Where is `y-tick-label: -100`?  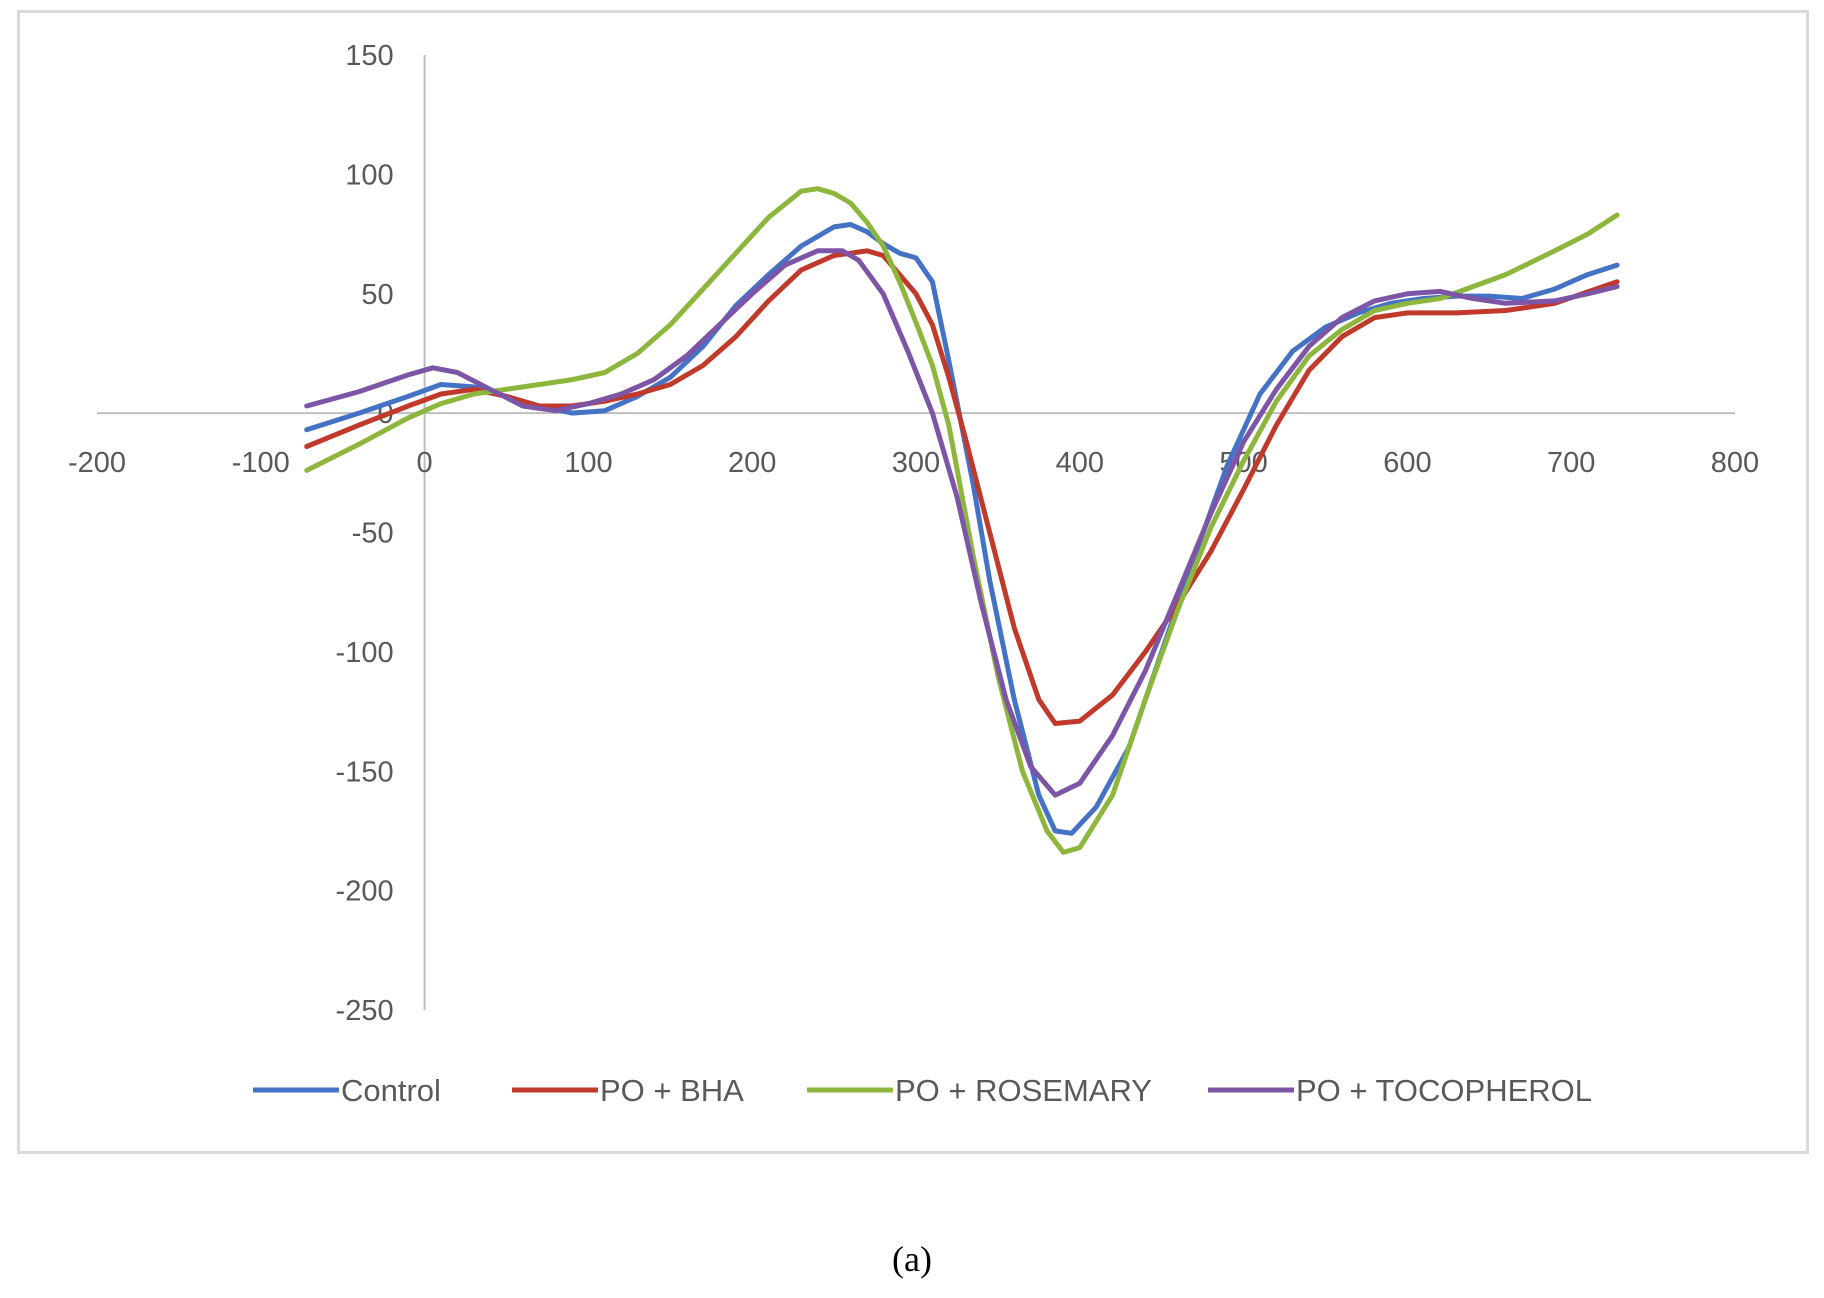 y-tick-label: -100 is located at coordinates (365, 653).